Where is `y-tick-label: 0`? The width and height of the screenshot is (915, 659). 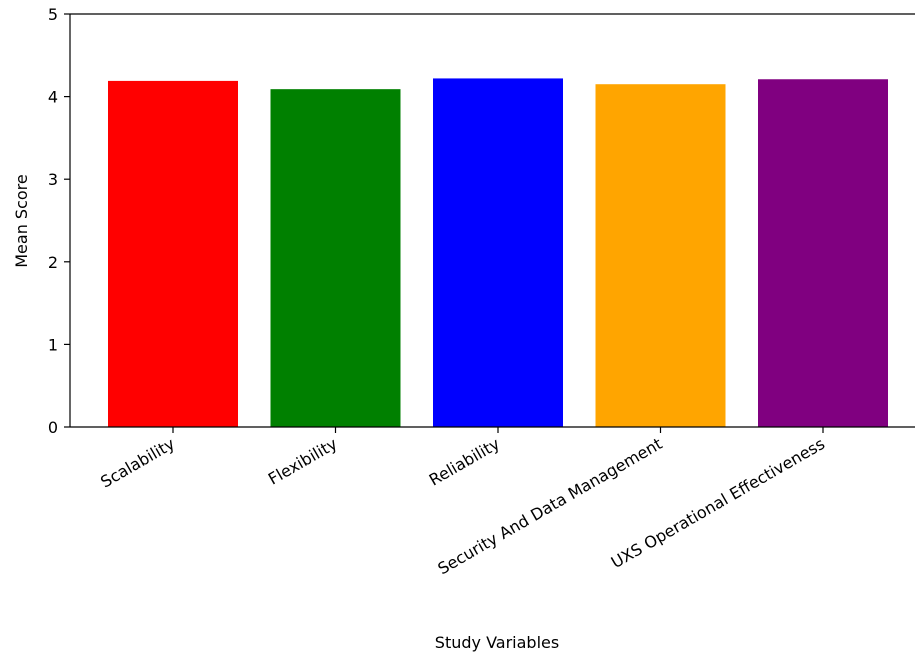 y-tick-label: 0 is located at coordinates (53, 427).